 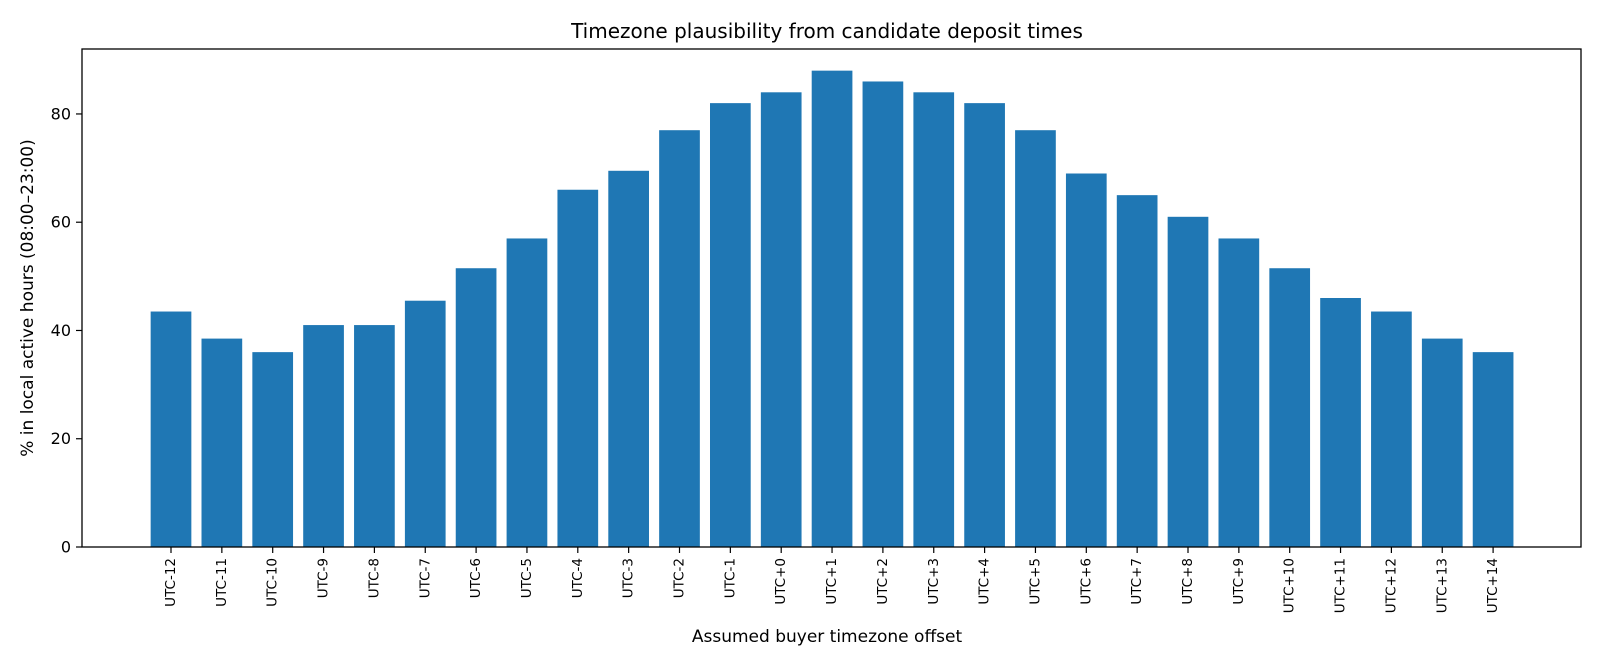 I want to click on bar-utcplus3, so click(x=934, y=320).